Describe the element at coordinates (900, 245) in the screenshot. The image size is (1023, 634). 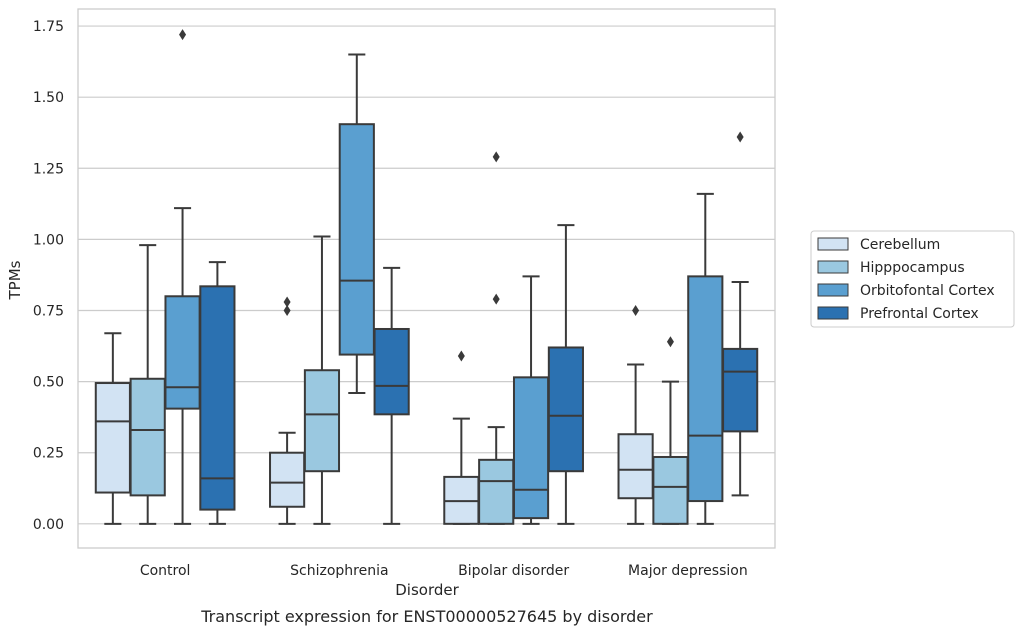
I see `legend-label: Cerebellum` at that location.